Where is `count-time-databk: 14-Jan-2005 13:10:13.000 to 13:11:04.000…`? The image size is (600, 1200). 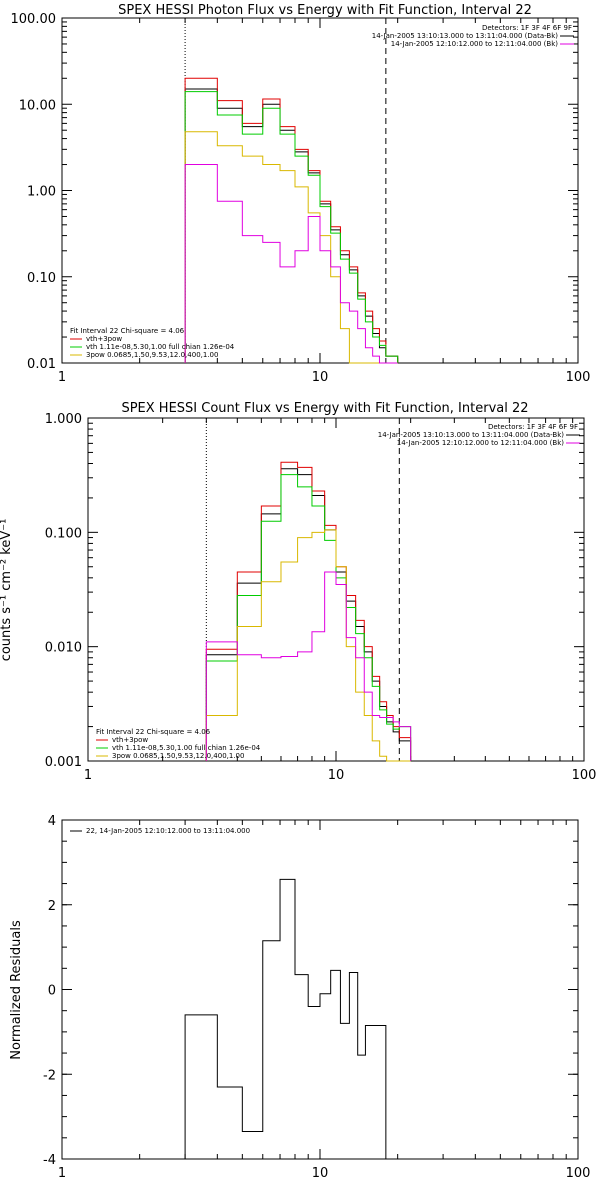
count-time-databk: 14-Jan-2005 13:10:13.000 to 13:11:04.000… is located at coordinates (471, 435).